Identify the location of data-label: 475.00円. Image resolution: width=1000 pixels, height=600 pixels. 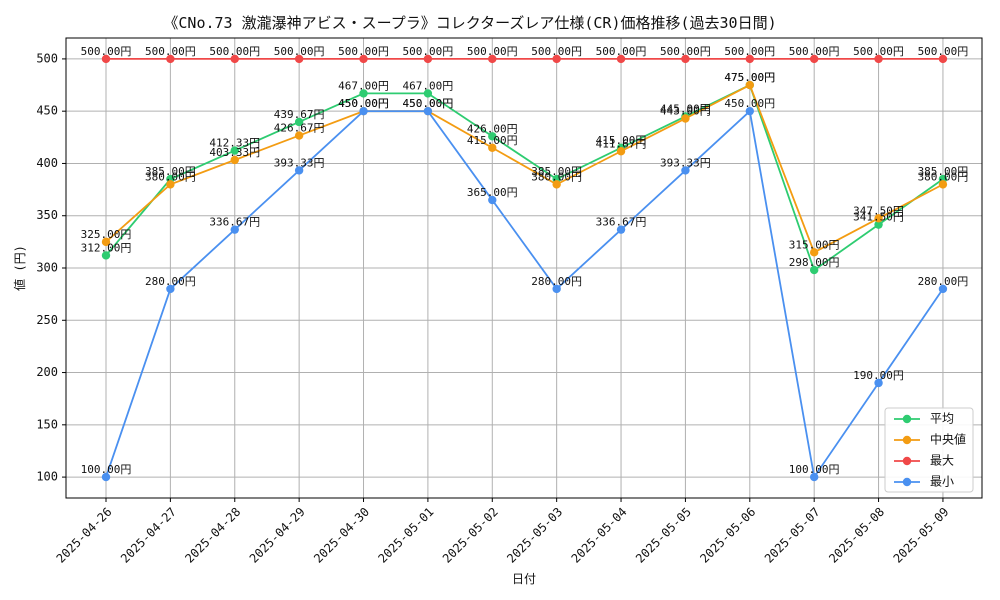
(749, 77).